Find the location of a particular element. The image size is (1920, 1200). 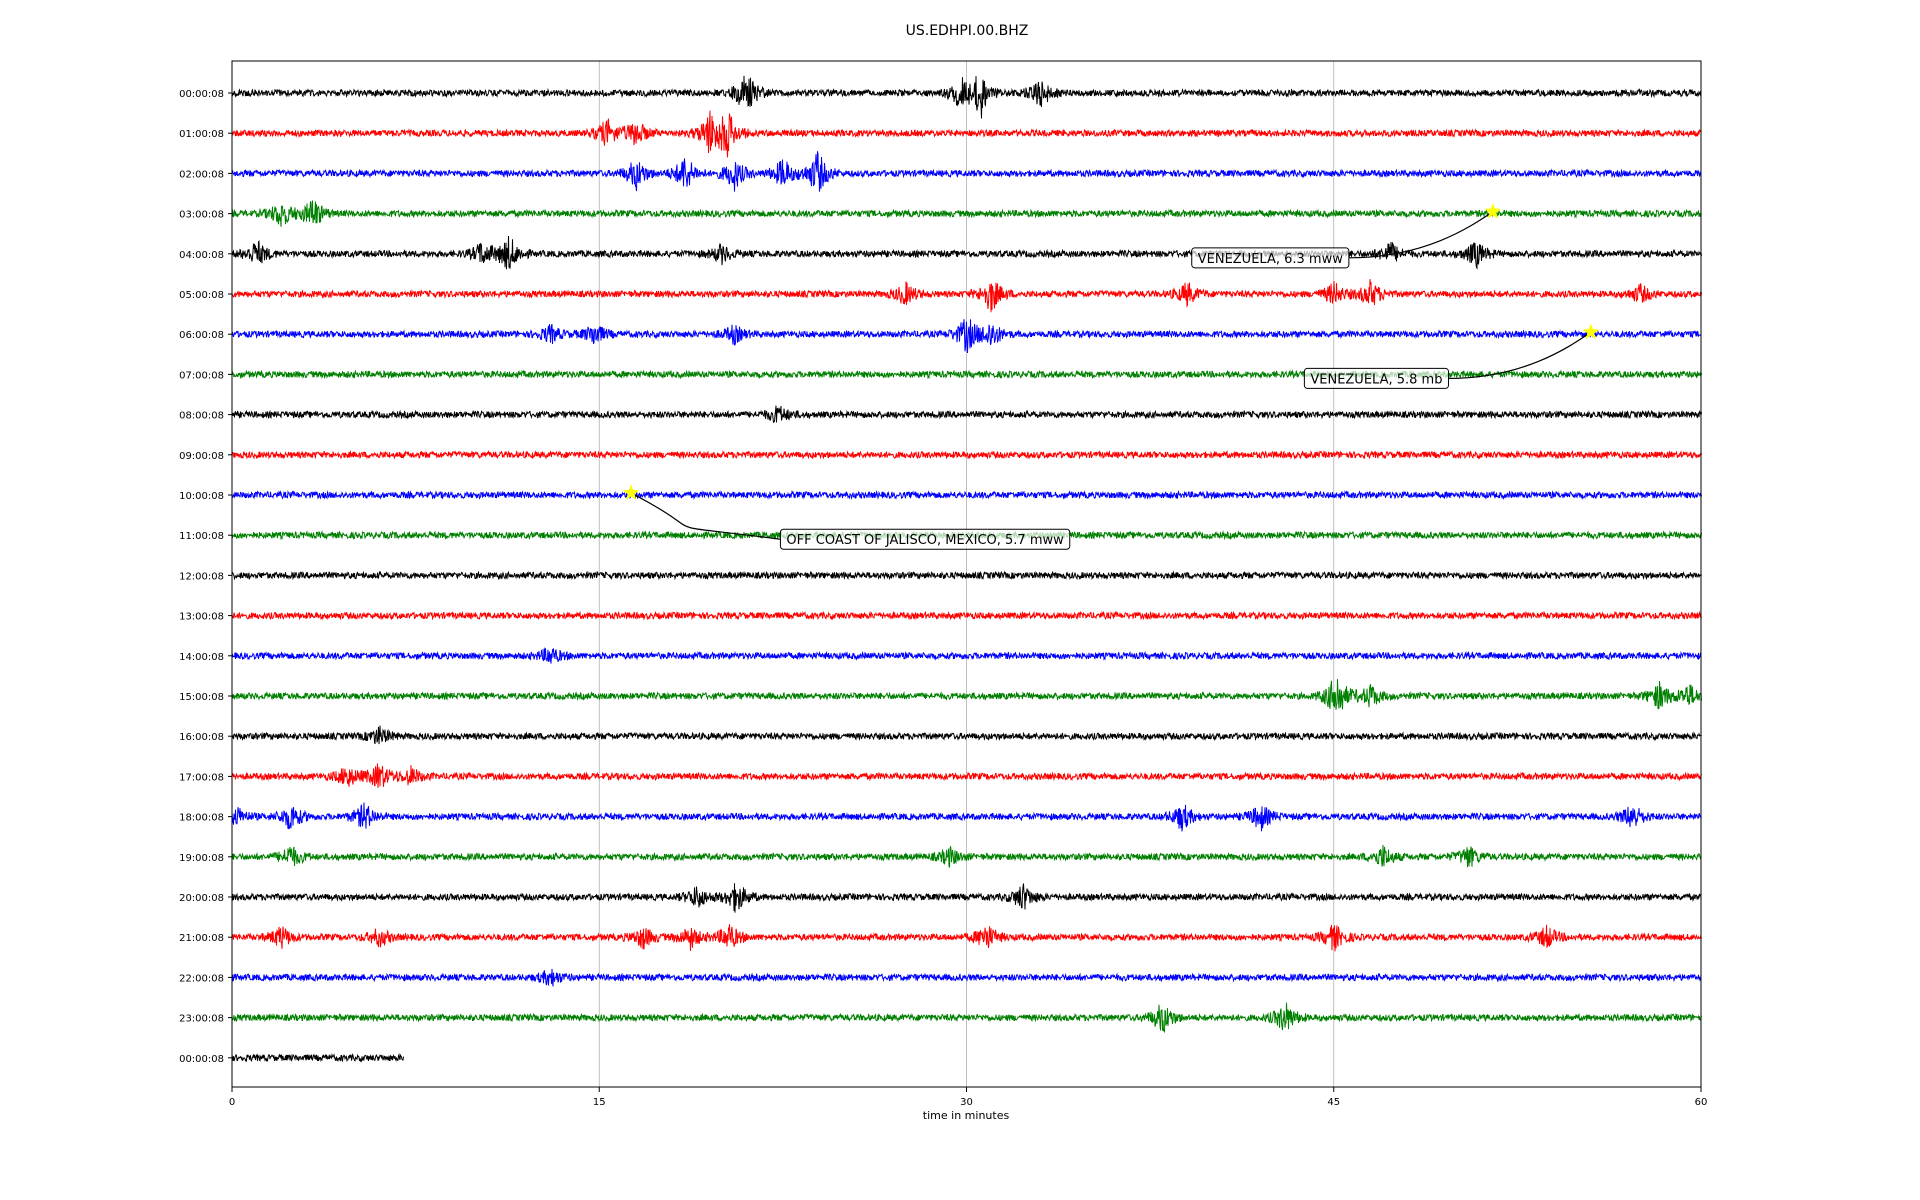

y-tick-label: 20:00:08 is located at coordinates (201, 898).